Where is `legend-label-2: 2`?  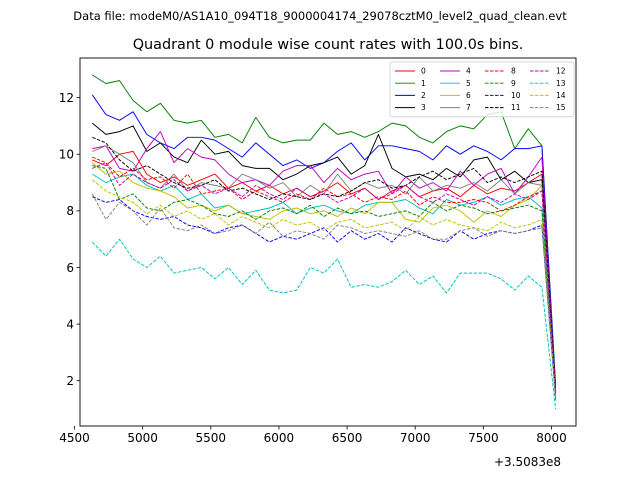 legend-label-2: 2 is located at coordinates (423, 95).